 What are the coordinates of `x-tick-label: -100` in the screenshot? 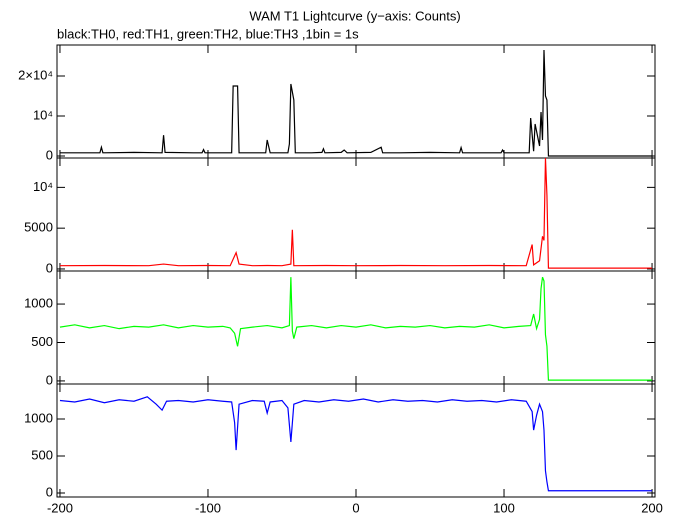 It's located at (208, 507).